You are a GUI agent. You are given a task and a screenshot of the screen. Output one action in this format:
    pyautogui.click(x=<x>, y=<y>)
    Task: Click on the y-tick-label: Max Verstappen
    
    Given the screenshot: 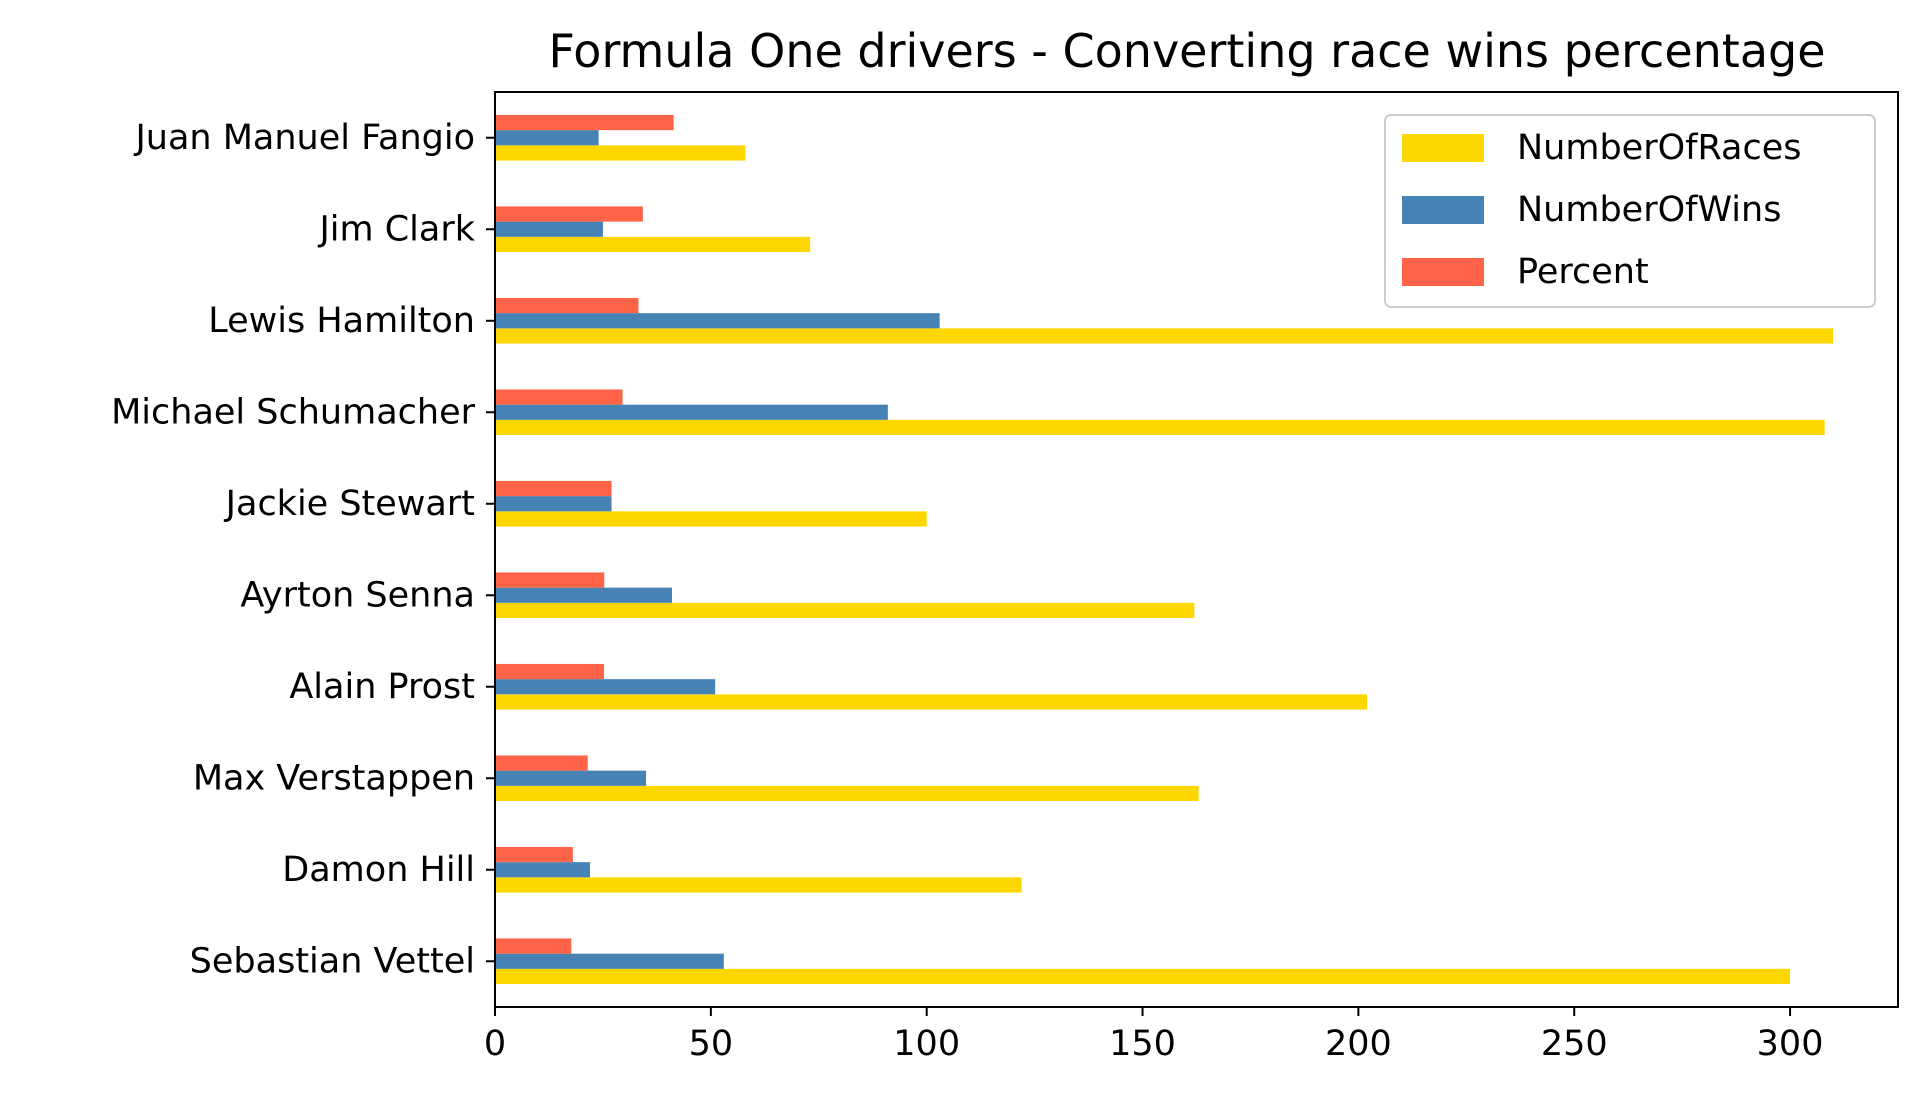 What is the action you would take?
    pyautogui.click(x=334, y=778)
    